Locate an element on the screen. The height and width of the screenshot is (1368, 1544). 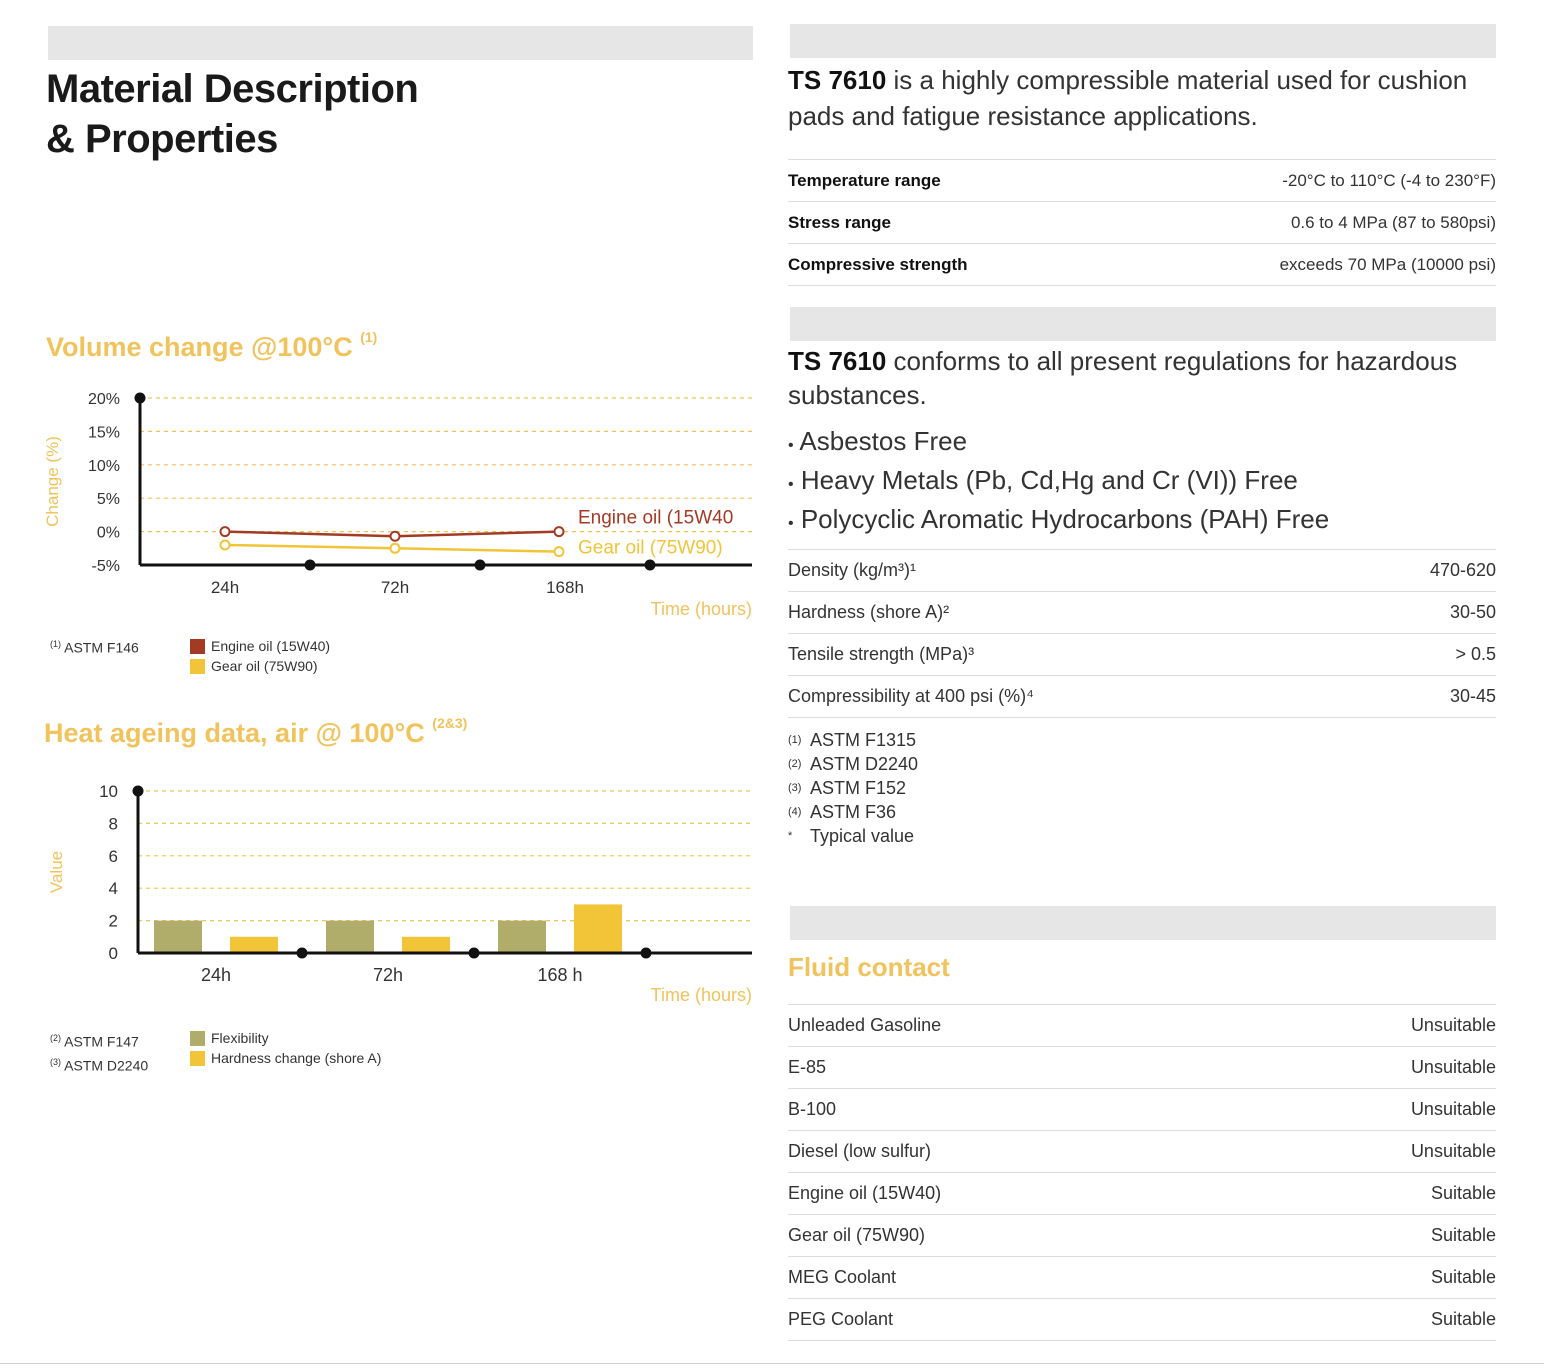
range-label: Stress range is located at coordinates (839, 222).